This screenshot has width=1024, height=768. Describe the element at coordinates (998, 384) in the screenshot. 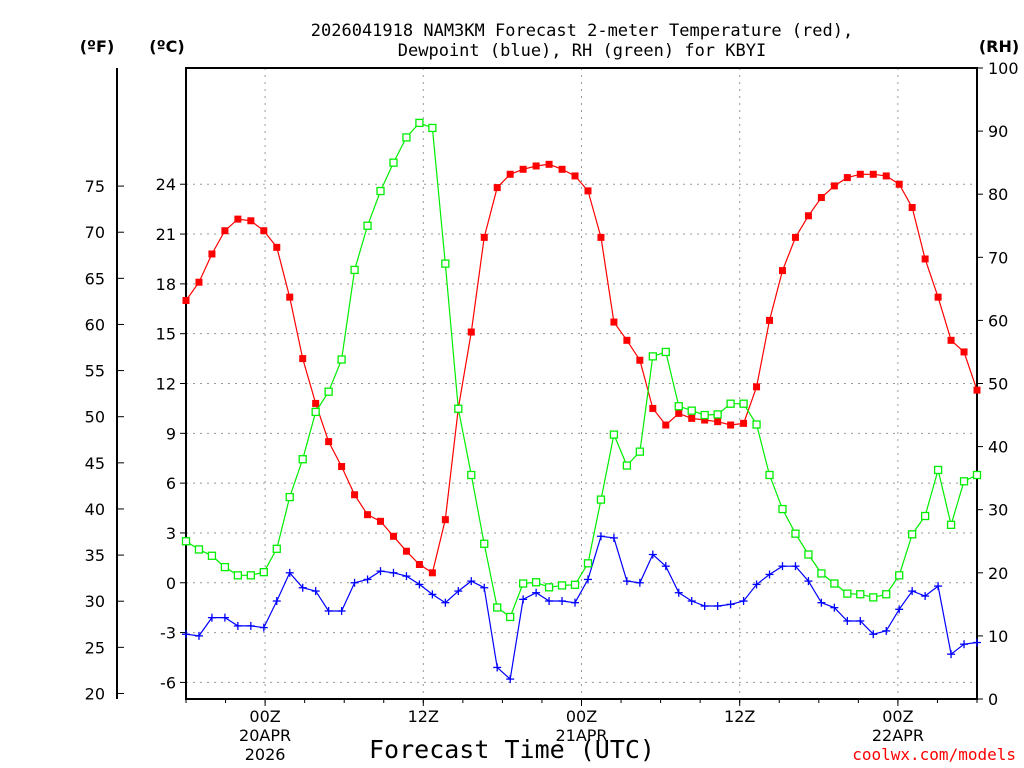

I see `rh-tick-label: 50` at that location.